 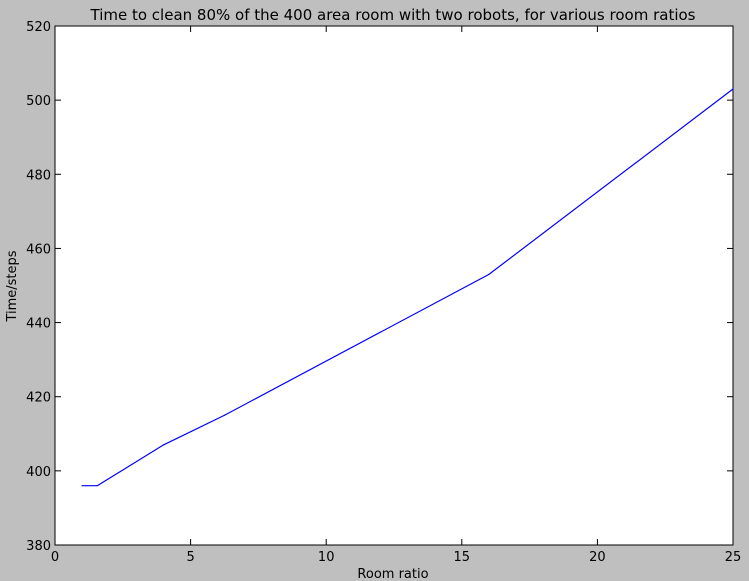 What do you see at coordinates (38, 27) in the screenshot?
I see `y-tick-label: 520` at bounding box center [38, 27].